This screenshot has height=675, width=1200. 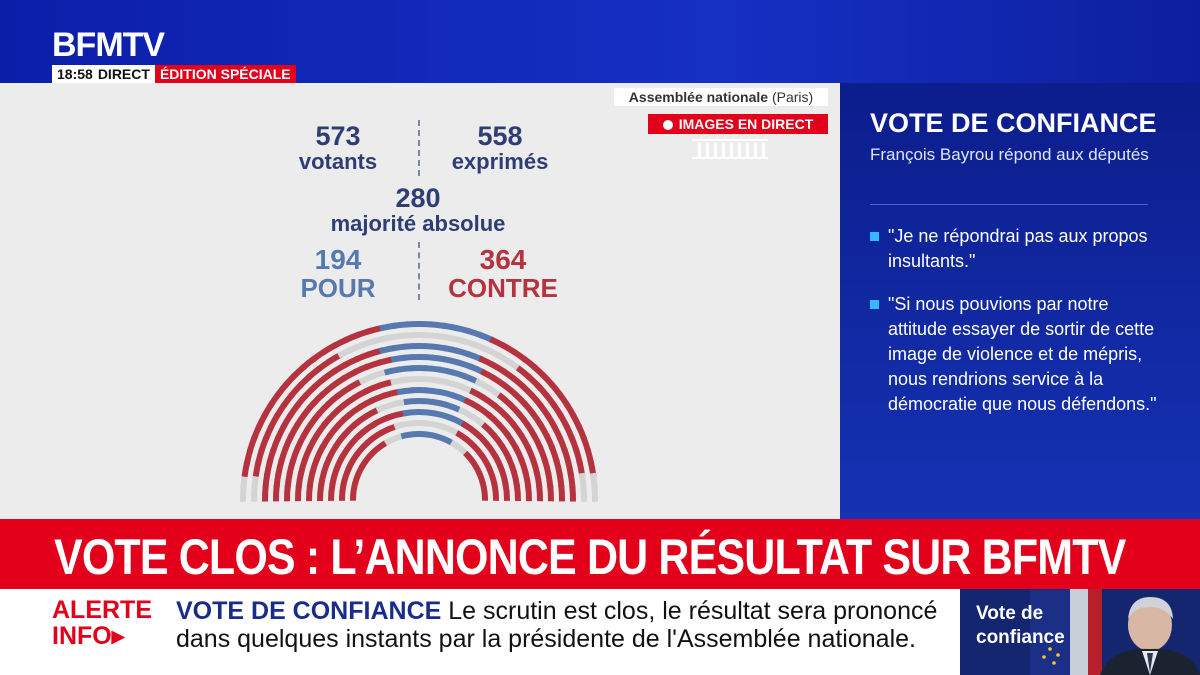 What do you see at coordinates (1080, 632) in the screenshot?
I see `video-inset` at bounding box center [1080, 632].